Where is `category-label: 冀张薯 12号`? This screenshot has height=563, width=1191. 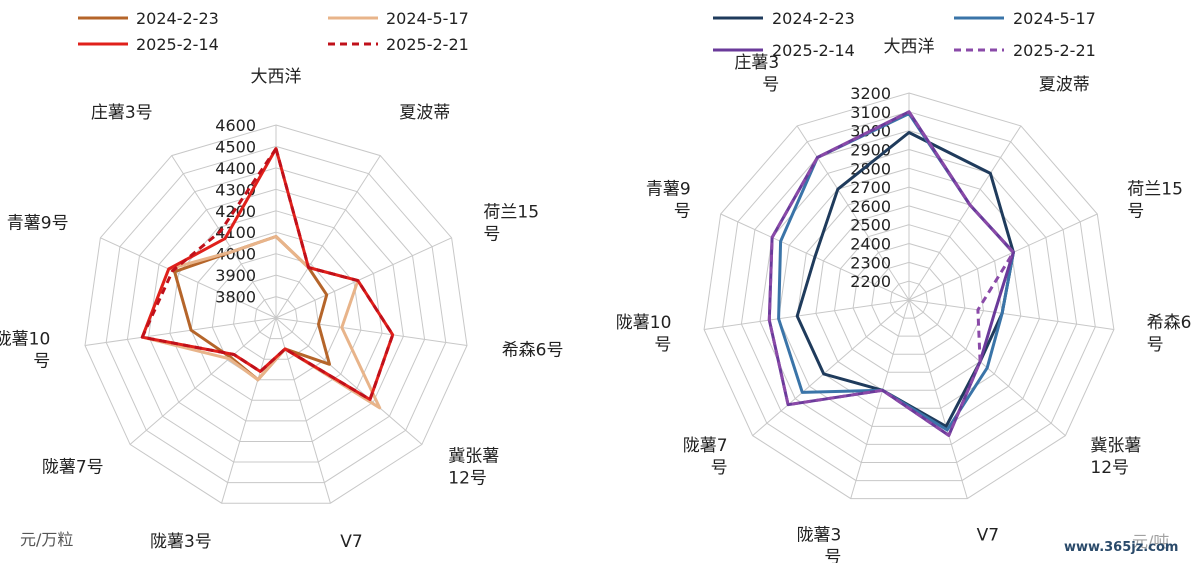
category-label: 冀张薯 12号 is located at coordinates (1115, 457).